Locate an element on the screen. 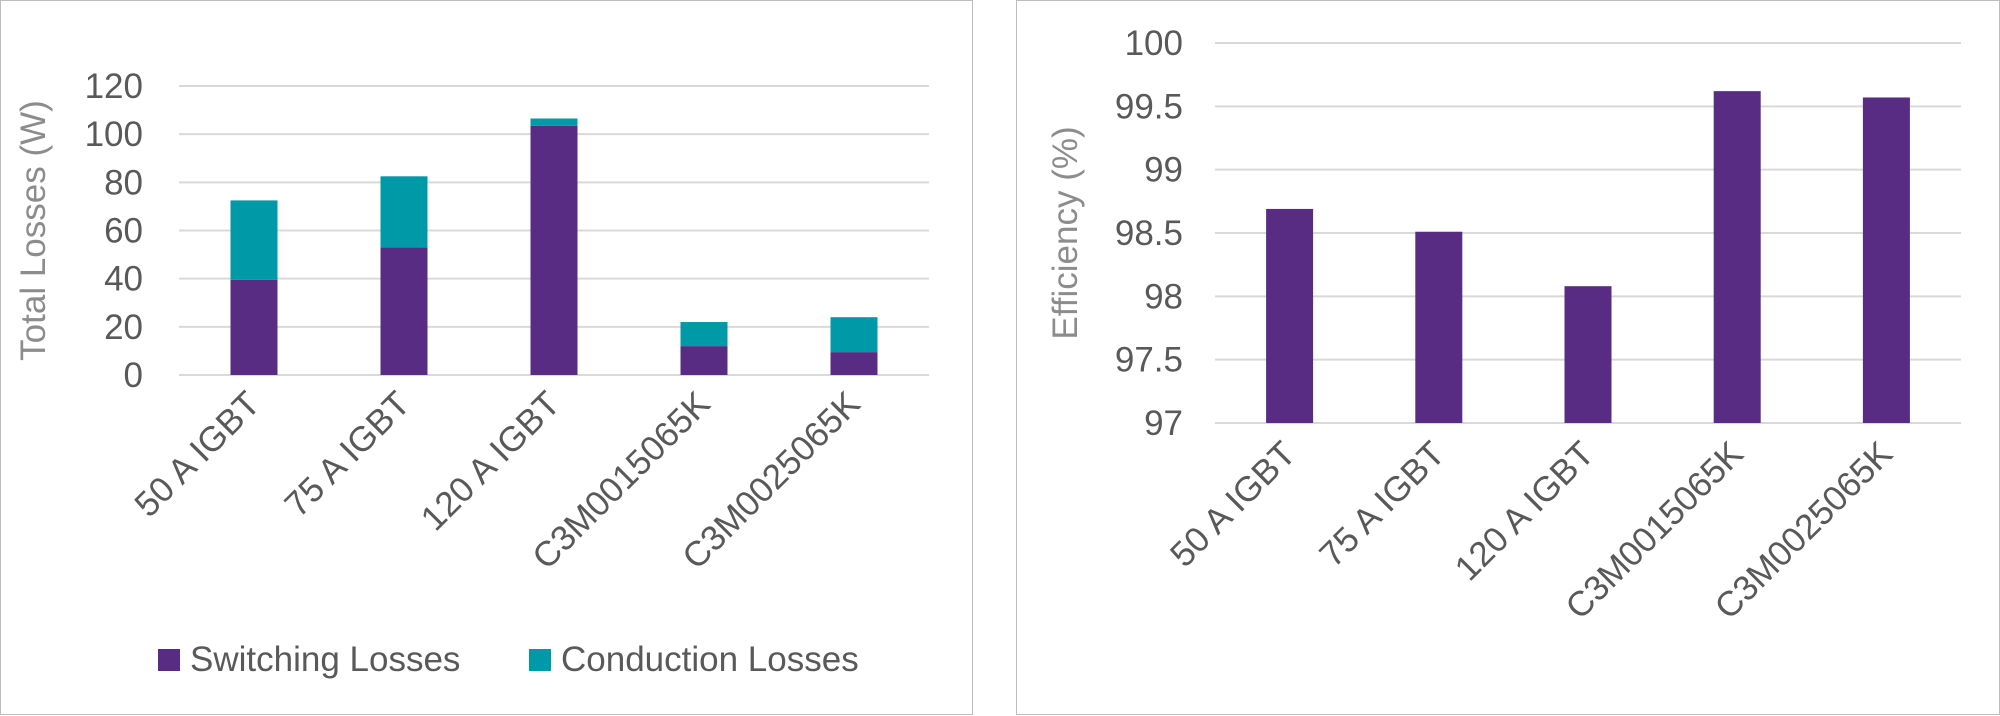 The image size is (2000, 716). y-tick-label: 99 is located at coordinates (1163, 170).